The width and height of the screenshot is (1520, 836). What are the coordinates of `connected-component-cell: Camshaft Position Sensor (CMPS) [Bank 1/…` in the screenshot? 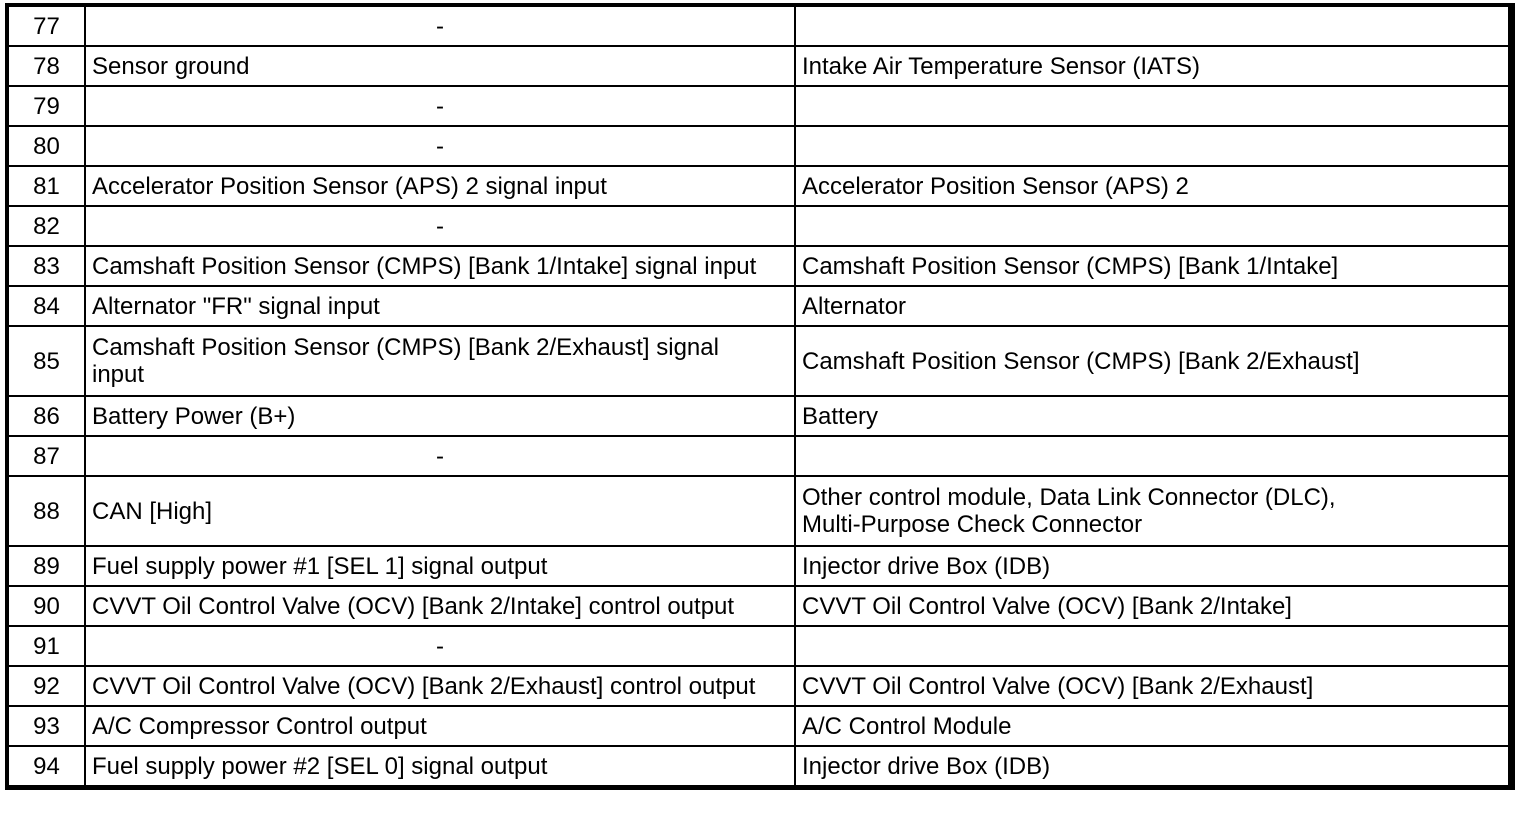 It's located at (1152, 266).